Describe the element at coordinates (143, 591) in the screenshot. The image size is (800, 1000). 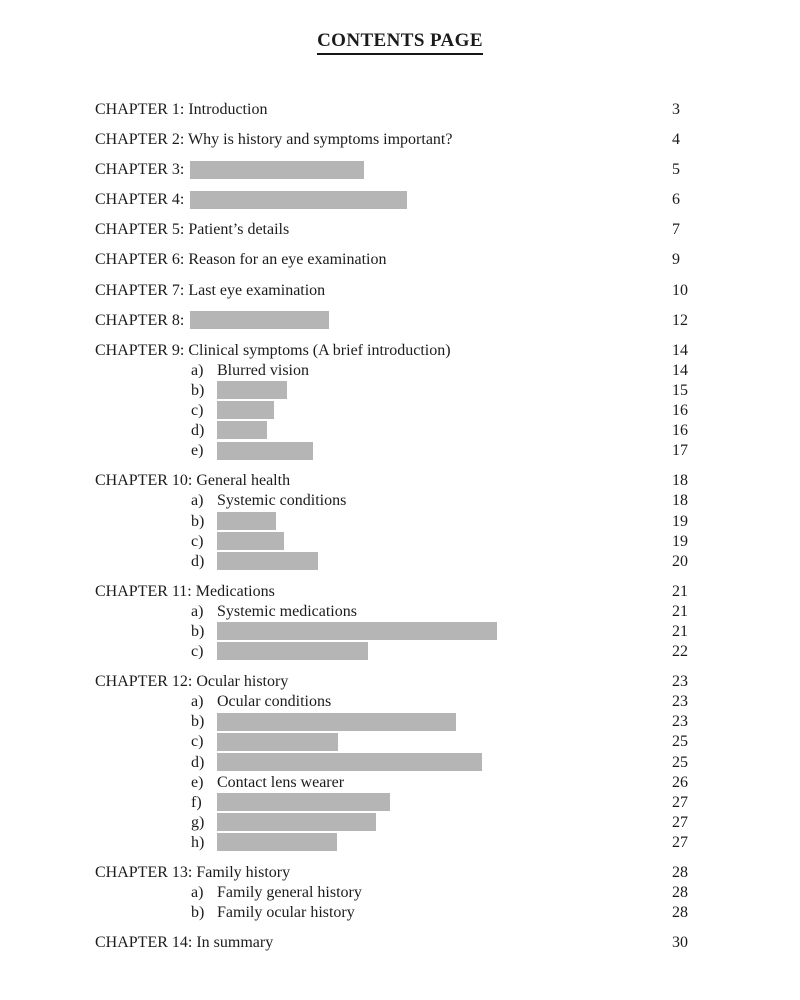
I see `chapter-label: CHAPTER 11:` at that location.